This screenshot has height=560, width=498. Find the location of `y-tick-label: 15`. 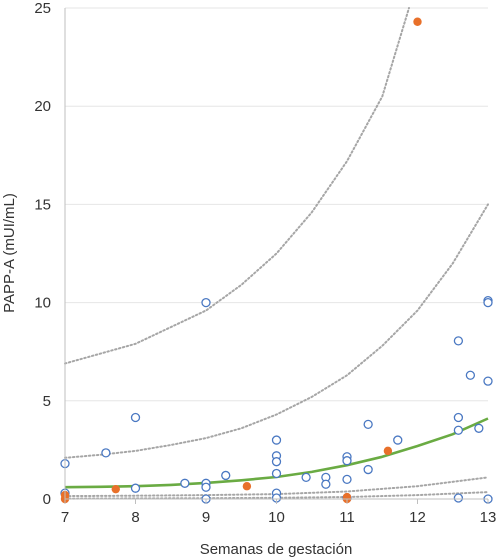

y-tick-label: 15 is located at coordinates (42, 204).